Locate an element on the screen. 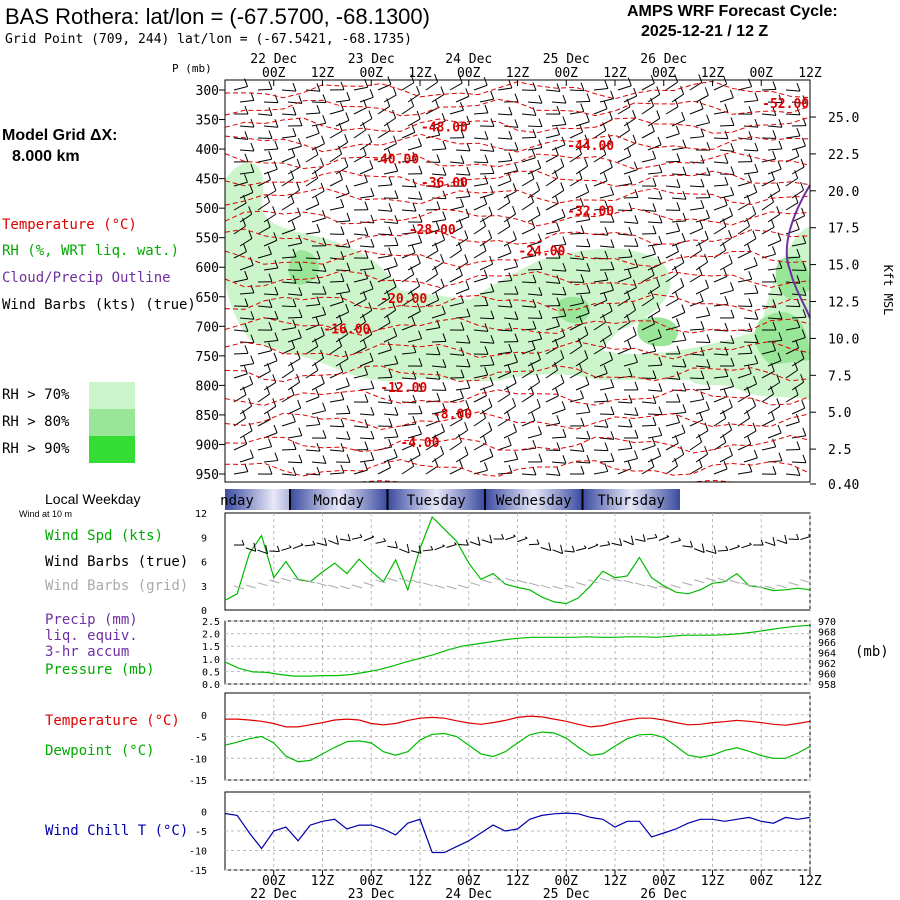  pressure-tick-label: 650 is located at coordinates (207, 298).